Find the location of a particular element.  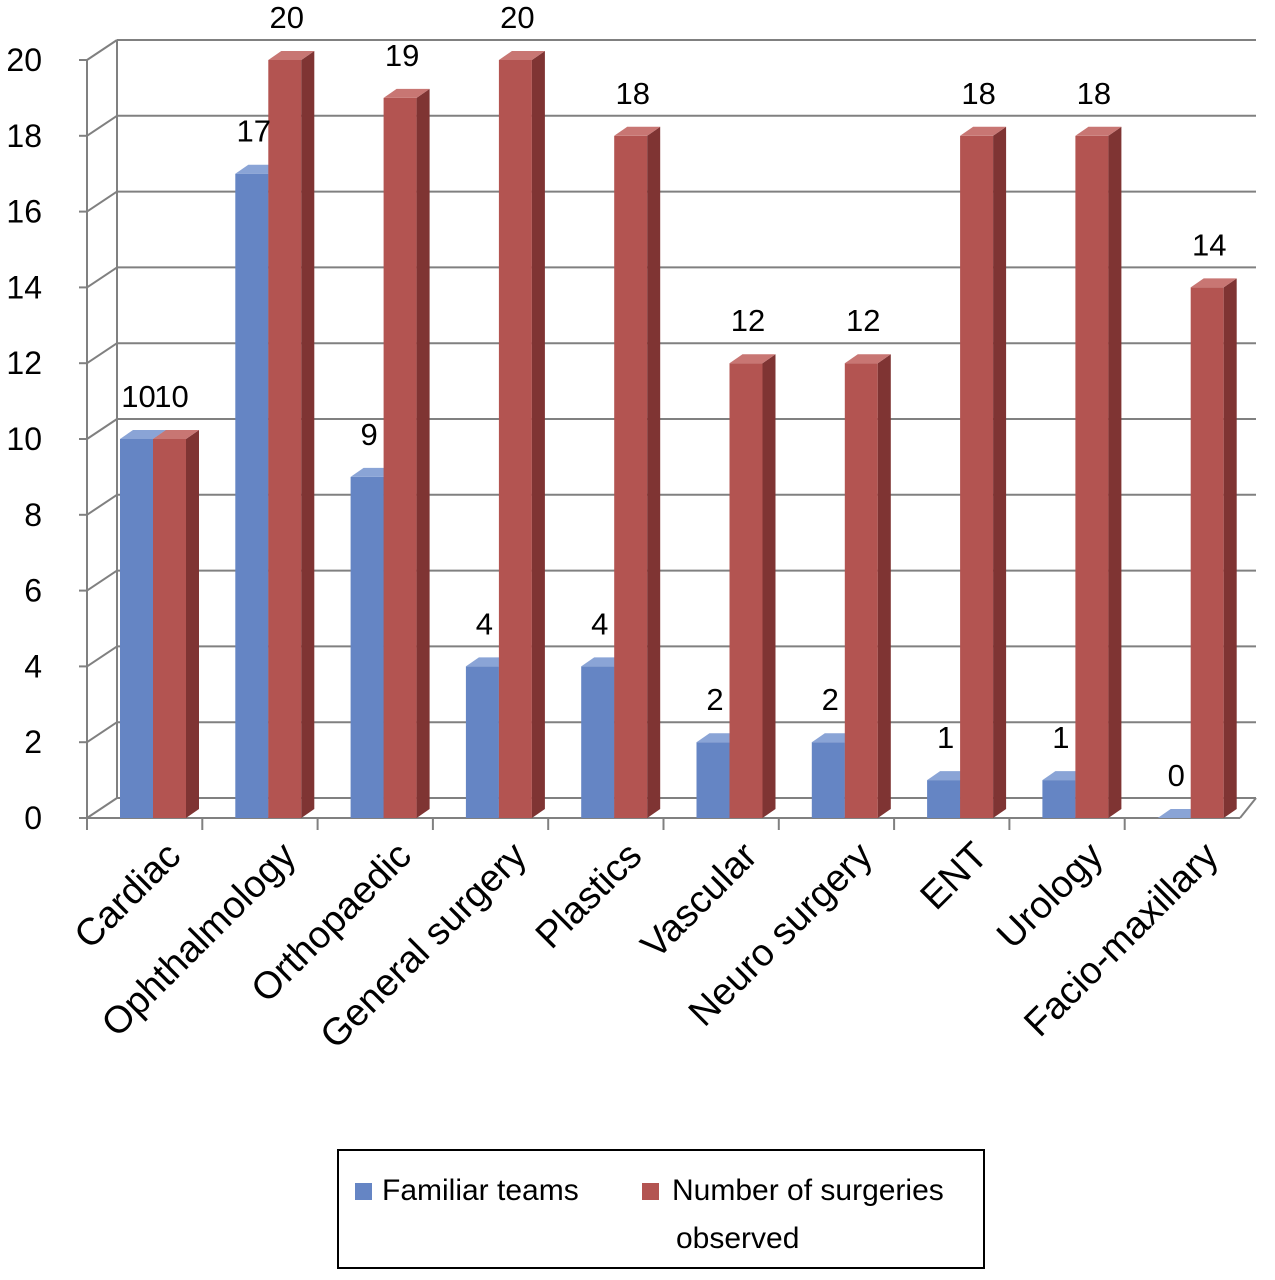

data-label-familiar-teams-plastics: 4 is located at coordinates (599, 623).